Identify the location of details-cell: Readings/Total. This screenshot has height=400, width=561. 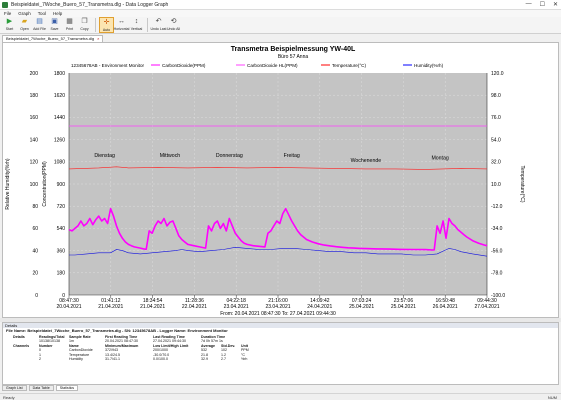
(52, 337).